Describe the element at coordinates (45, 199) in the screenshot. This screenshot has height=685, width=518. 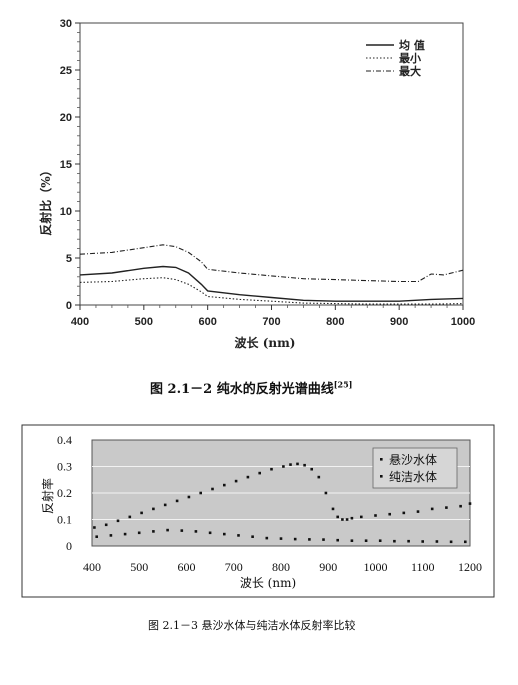
I see `y-axis-label: 反射比（%）` at that location.